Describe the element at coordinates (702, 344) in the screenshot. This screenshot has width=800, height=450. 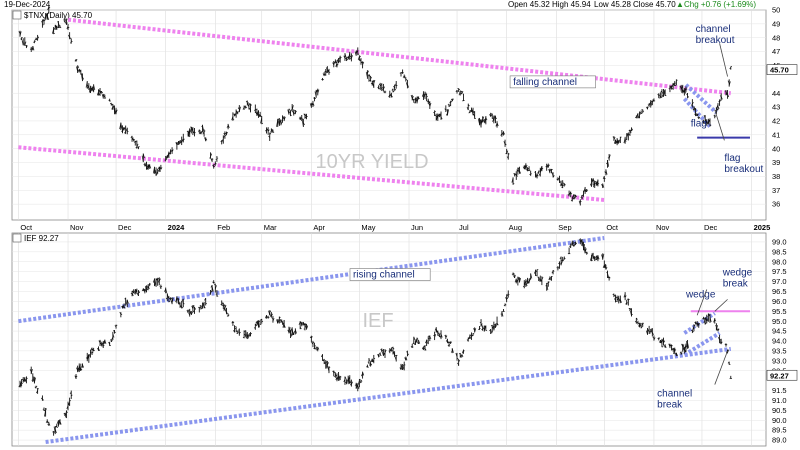
I see `wedge-lower` at that location.